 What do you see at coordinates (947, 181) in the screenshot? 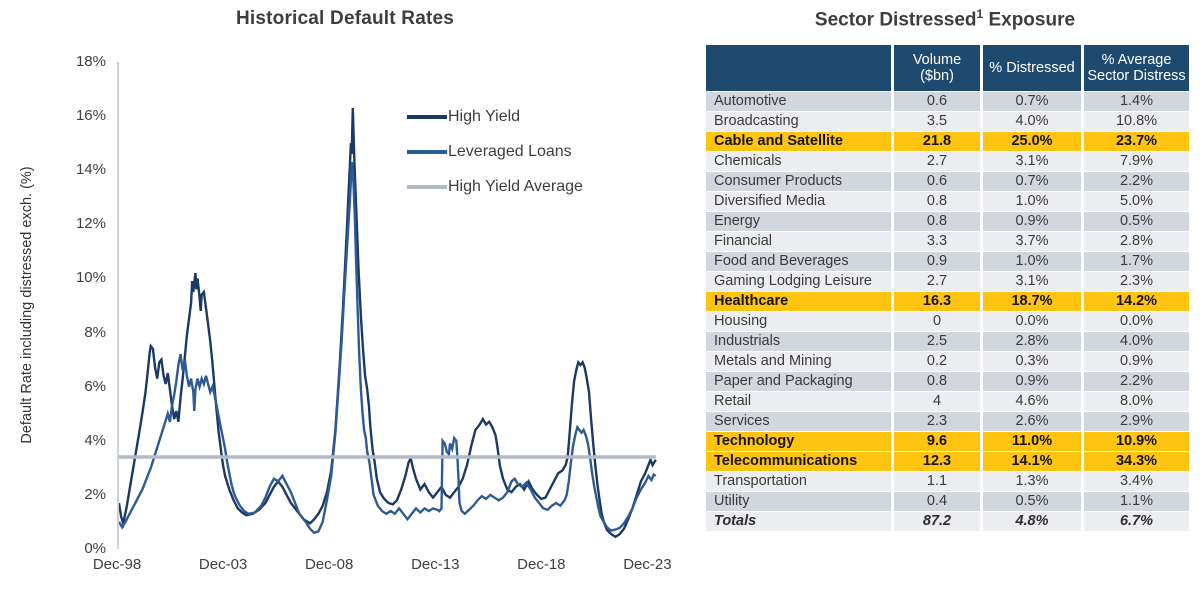
I see `table-row-consumer-products: Consumer Products 0.6 0.7% 2.2%` at bounding box center [947, 181].